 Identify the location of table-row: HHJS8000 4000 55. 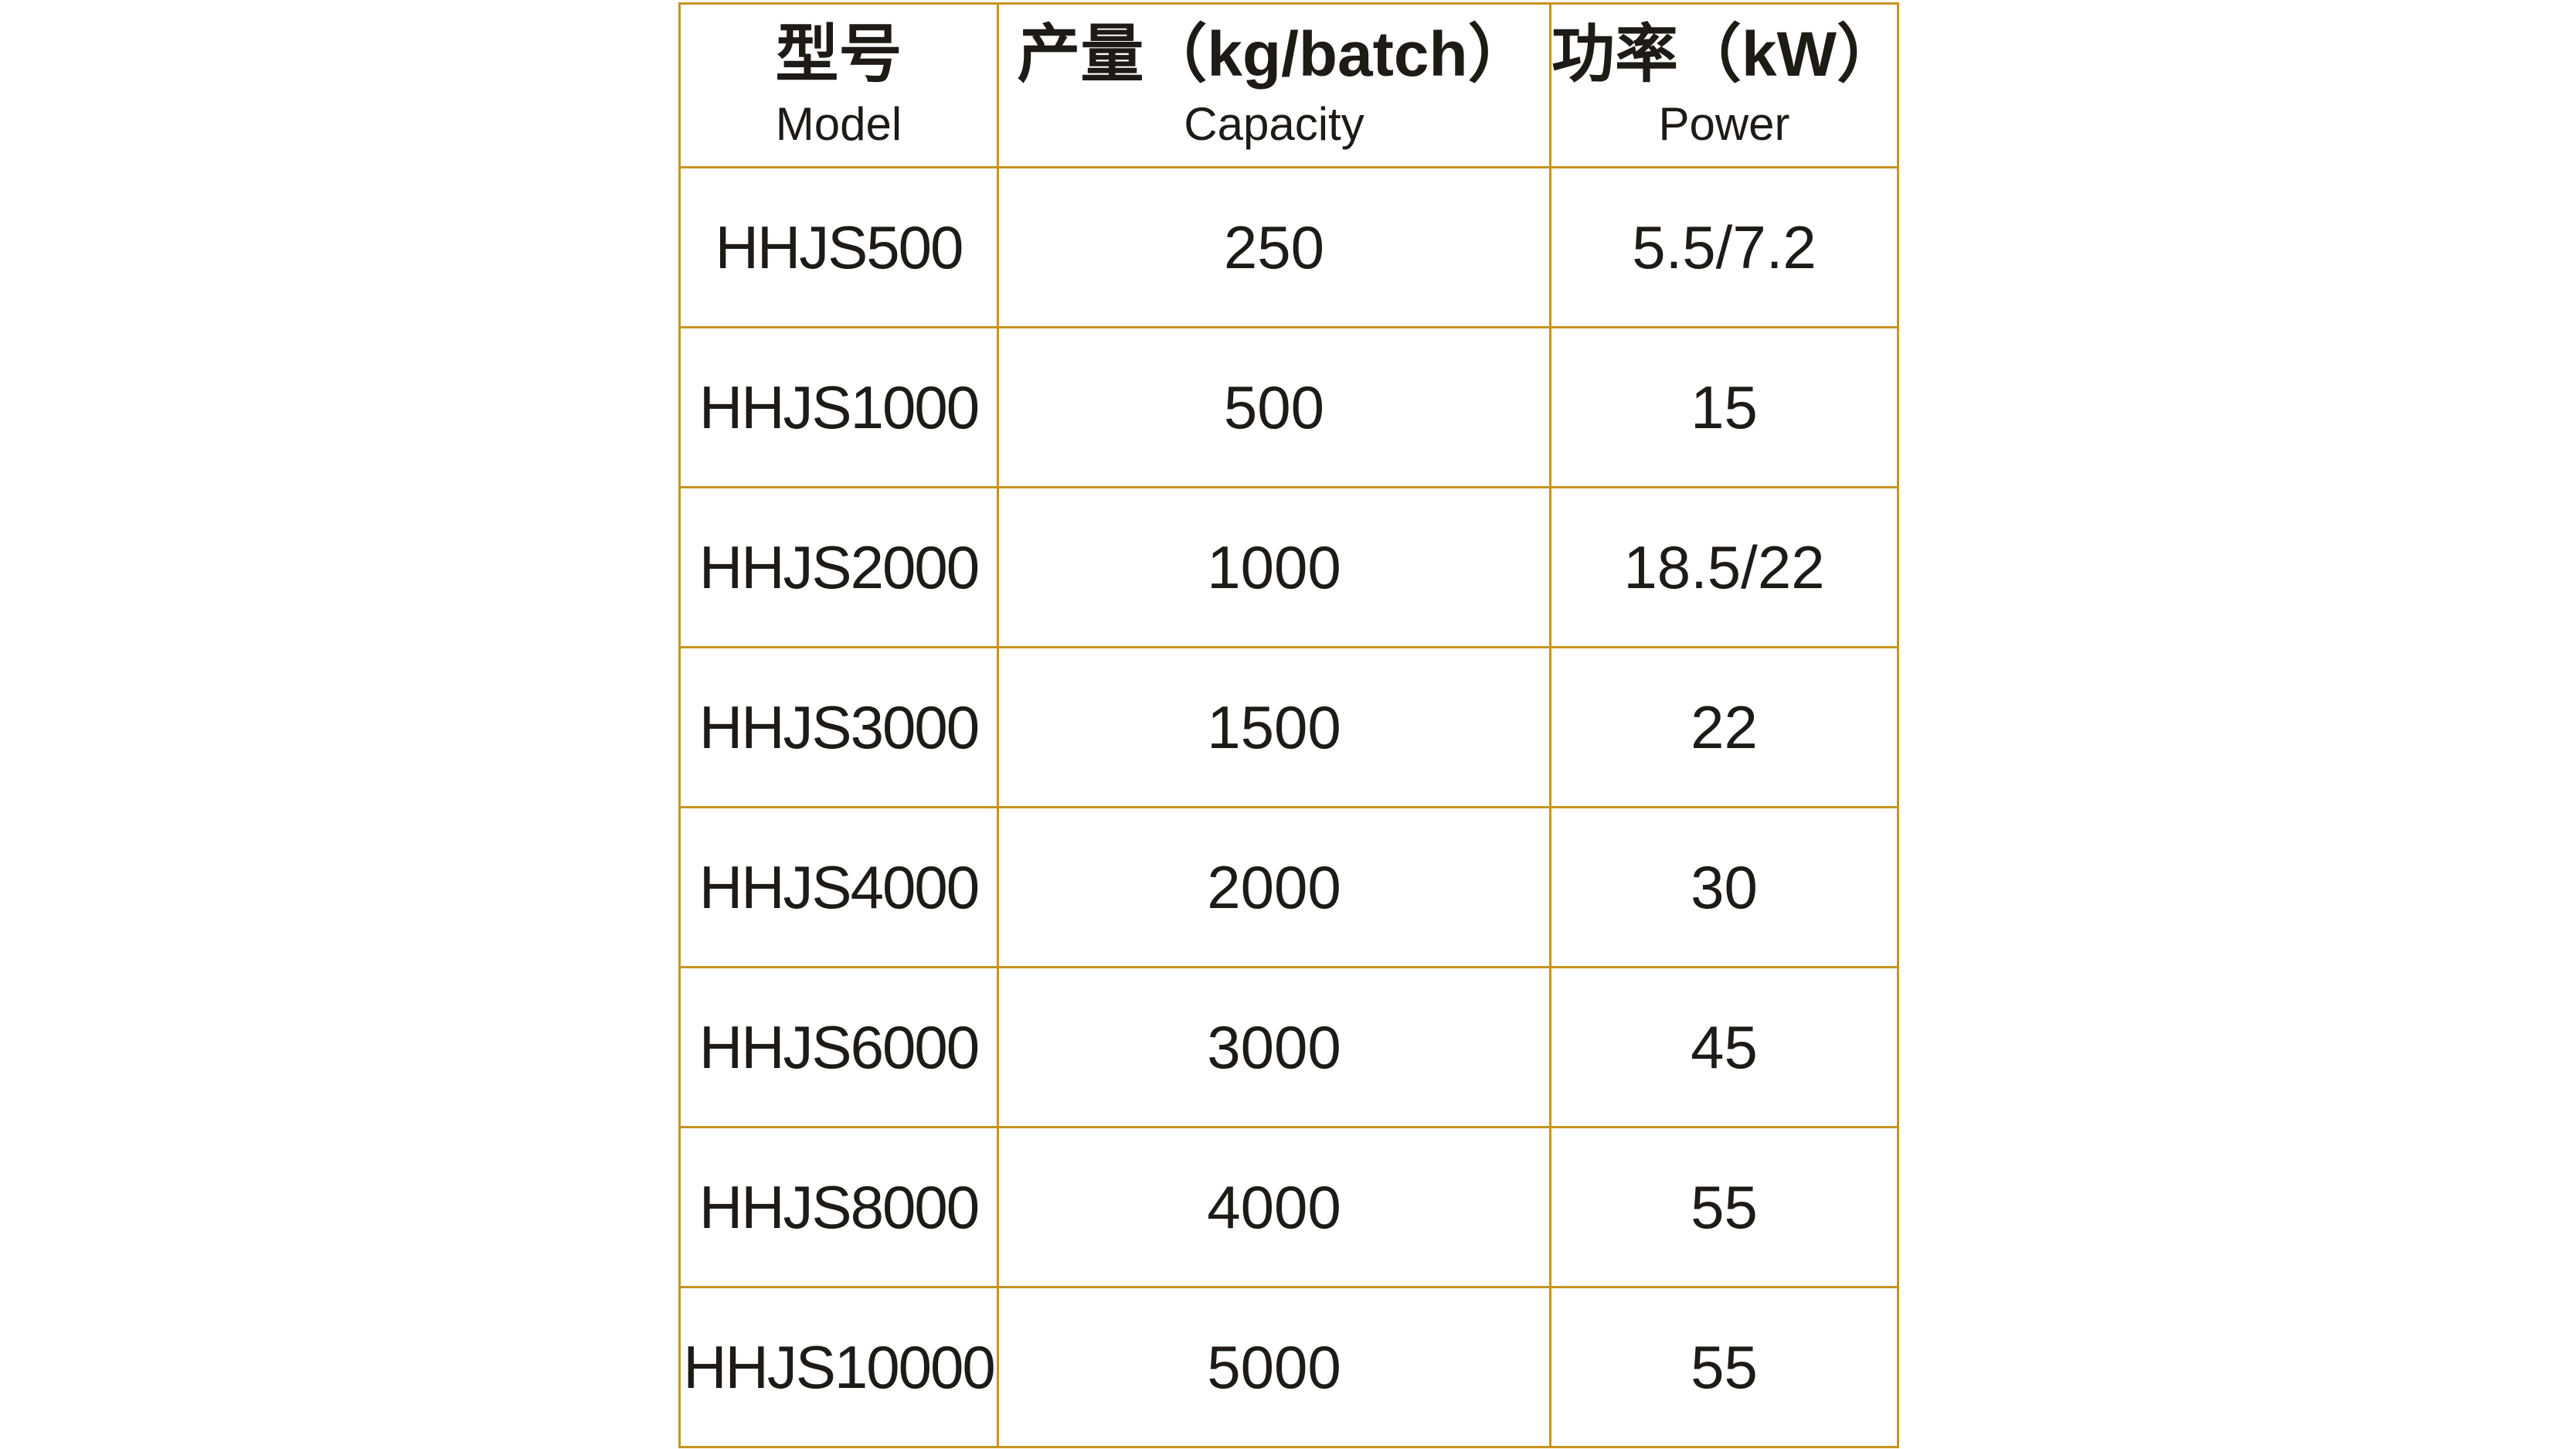
(1288, 1207).